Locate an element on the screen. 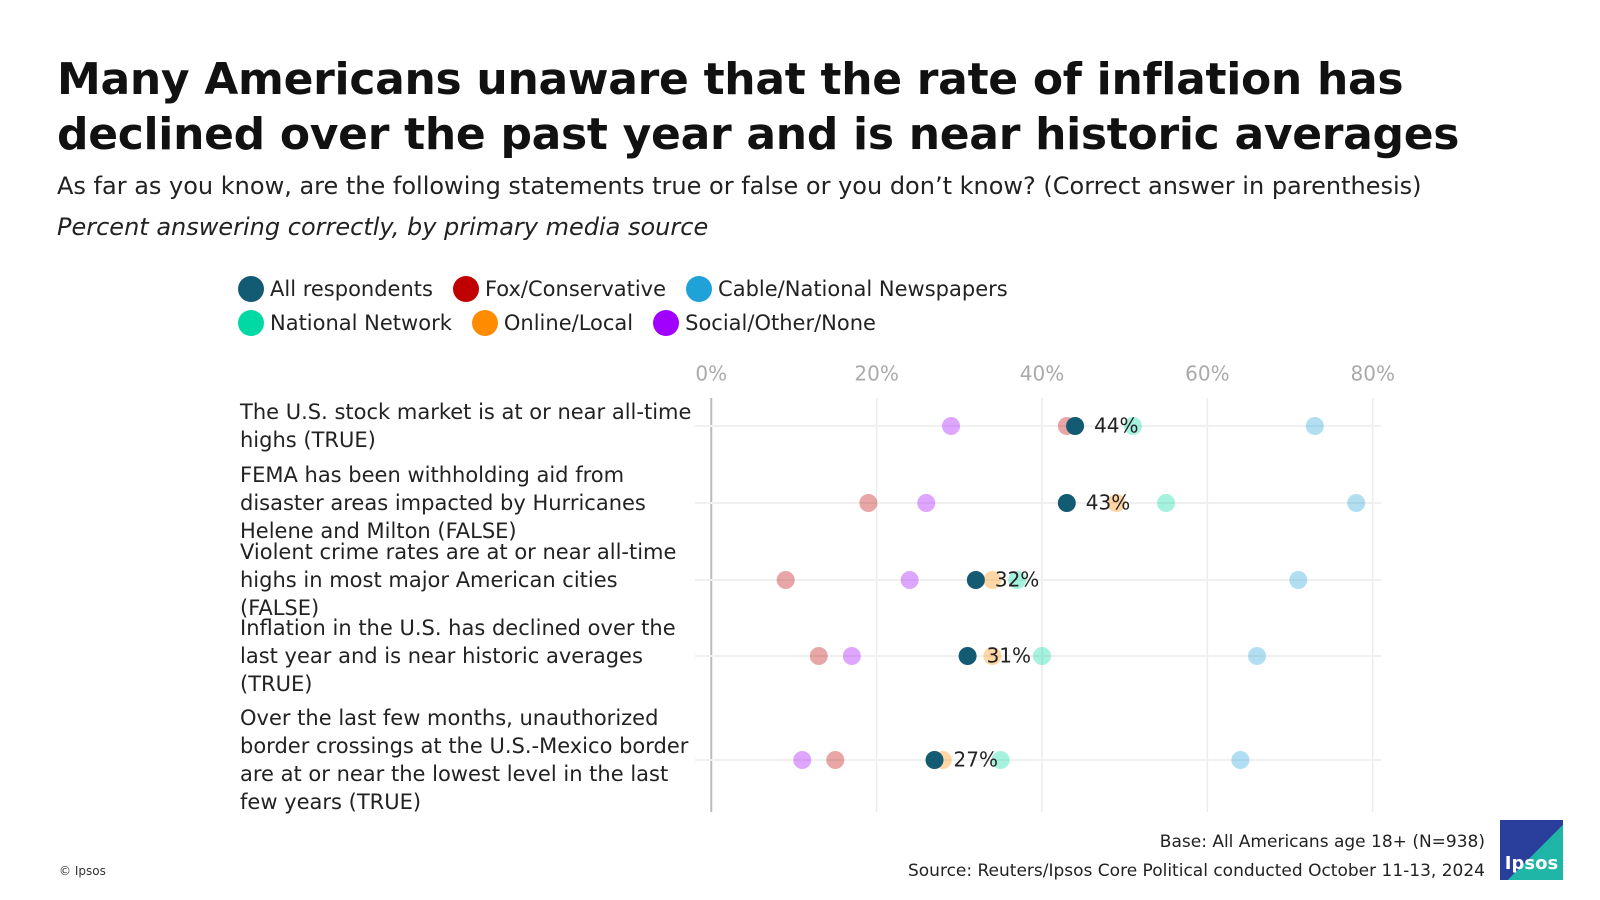 The width and height of the screenshot is (1600, 900). data-label: 27% is located at coordinates (976, 760).